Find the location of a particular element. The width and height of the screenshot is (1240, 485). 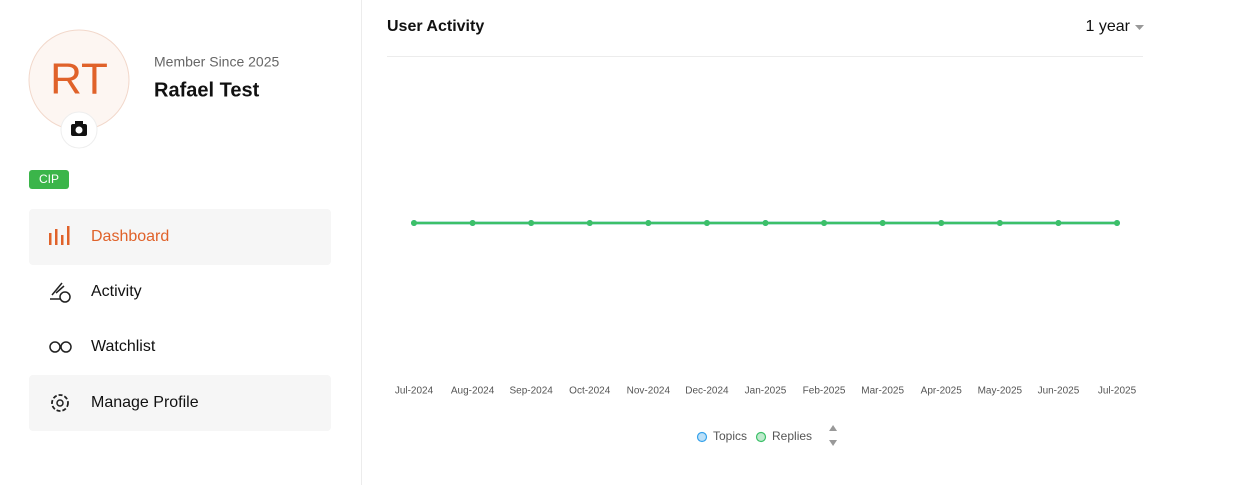

x-tick-label: Jan-2025 is located at coordinates (766, 391).